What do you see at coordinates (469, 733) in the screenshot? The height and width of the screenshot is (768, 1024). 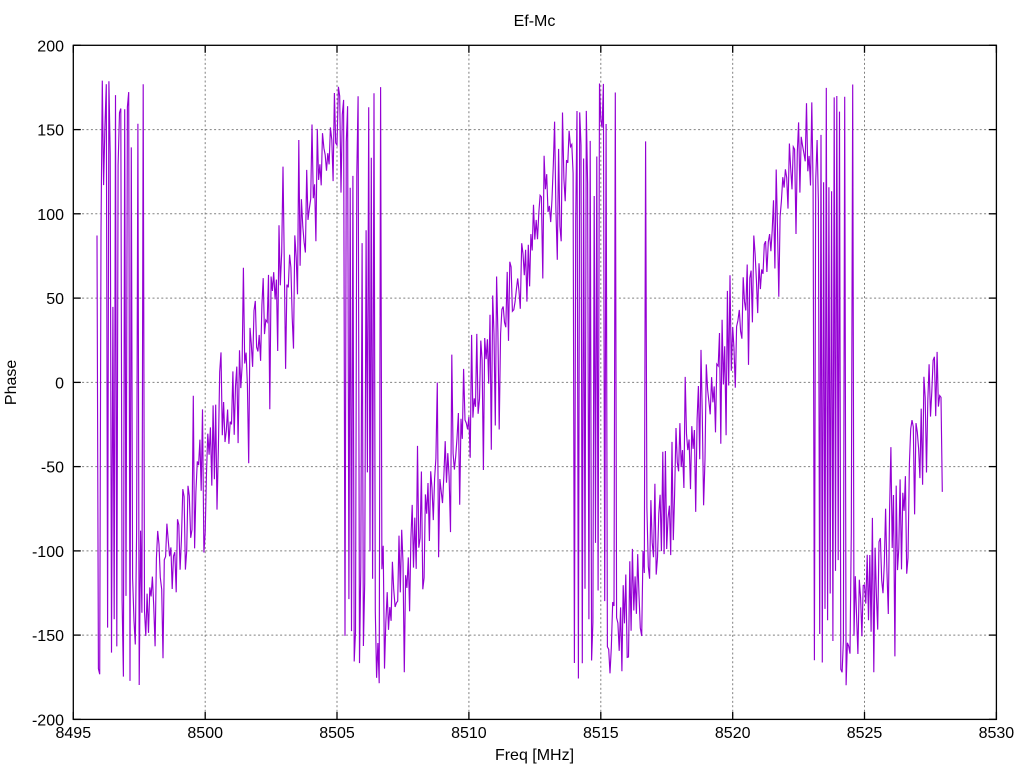 I see `svg-text: 8510` at bounding box center [469, 733].